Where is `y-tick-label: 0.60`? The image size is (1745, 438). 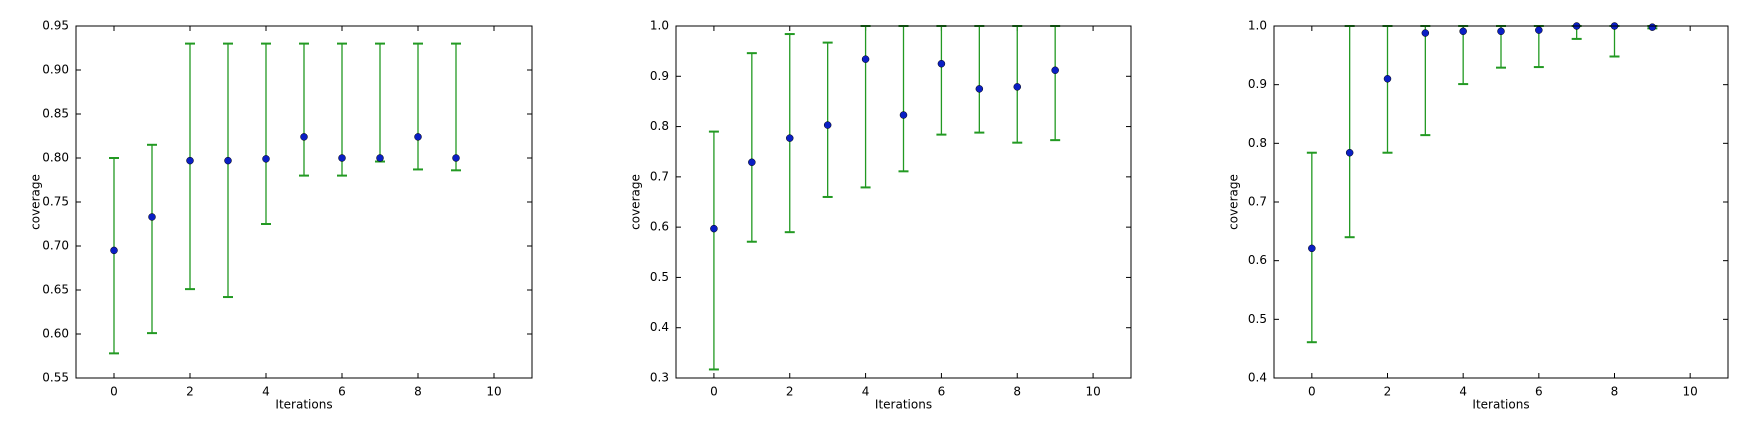 y-tick-label: 0.60 is located at coordinates (55, 334).